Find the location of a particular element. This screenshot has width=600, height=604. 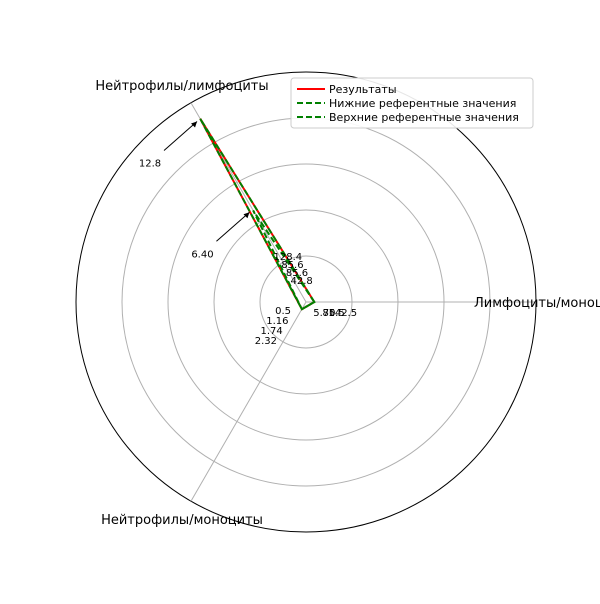

annotation-label-6: 42.8 is located at coordinates (302, 281).